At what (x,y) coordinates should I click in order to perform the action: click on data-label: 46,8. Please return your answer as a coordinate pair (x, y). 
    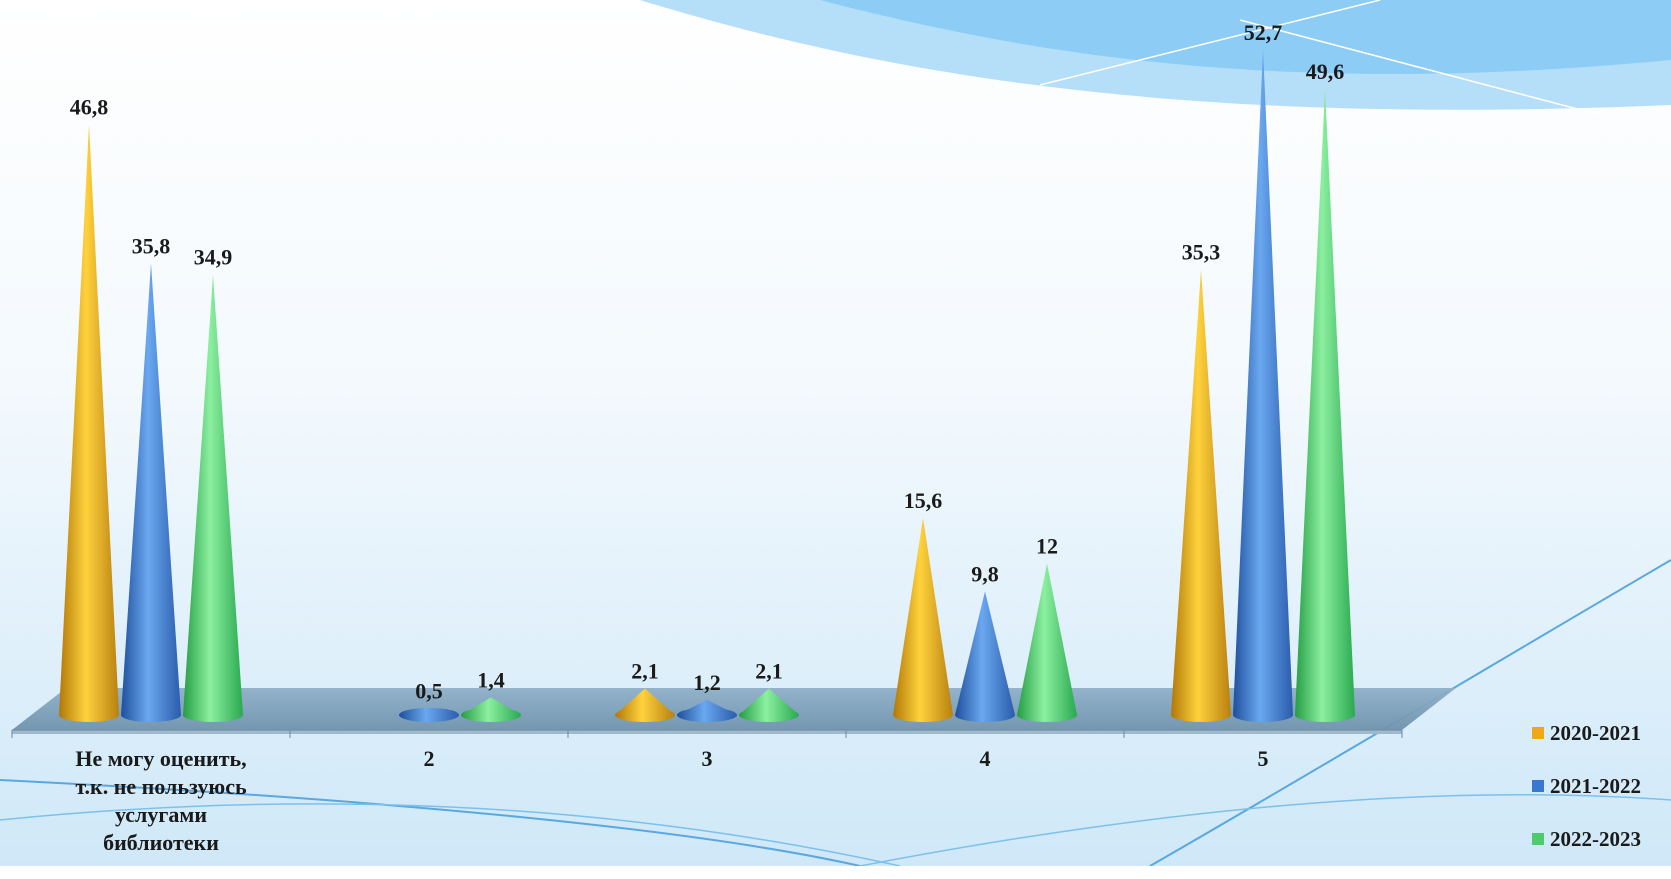
    Looking at the image, I should click on (89, 106).